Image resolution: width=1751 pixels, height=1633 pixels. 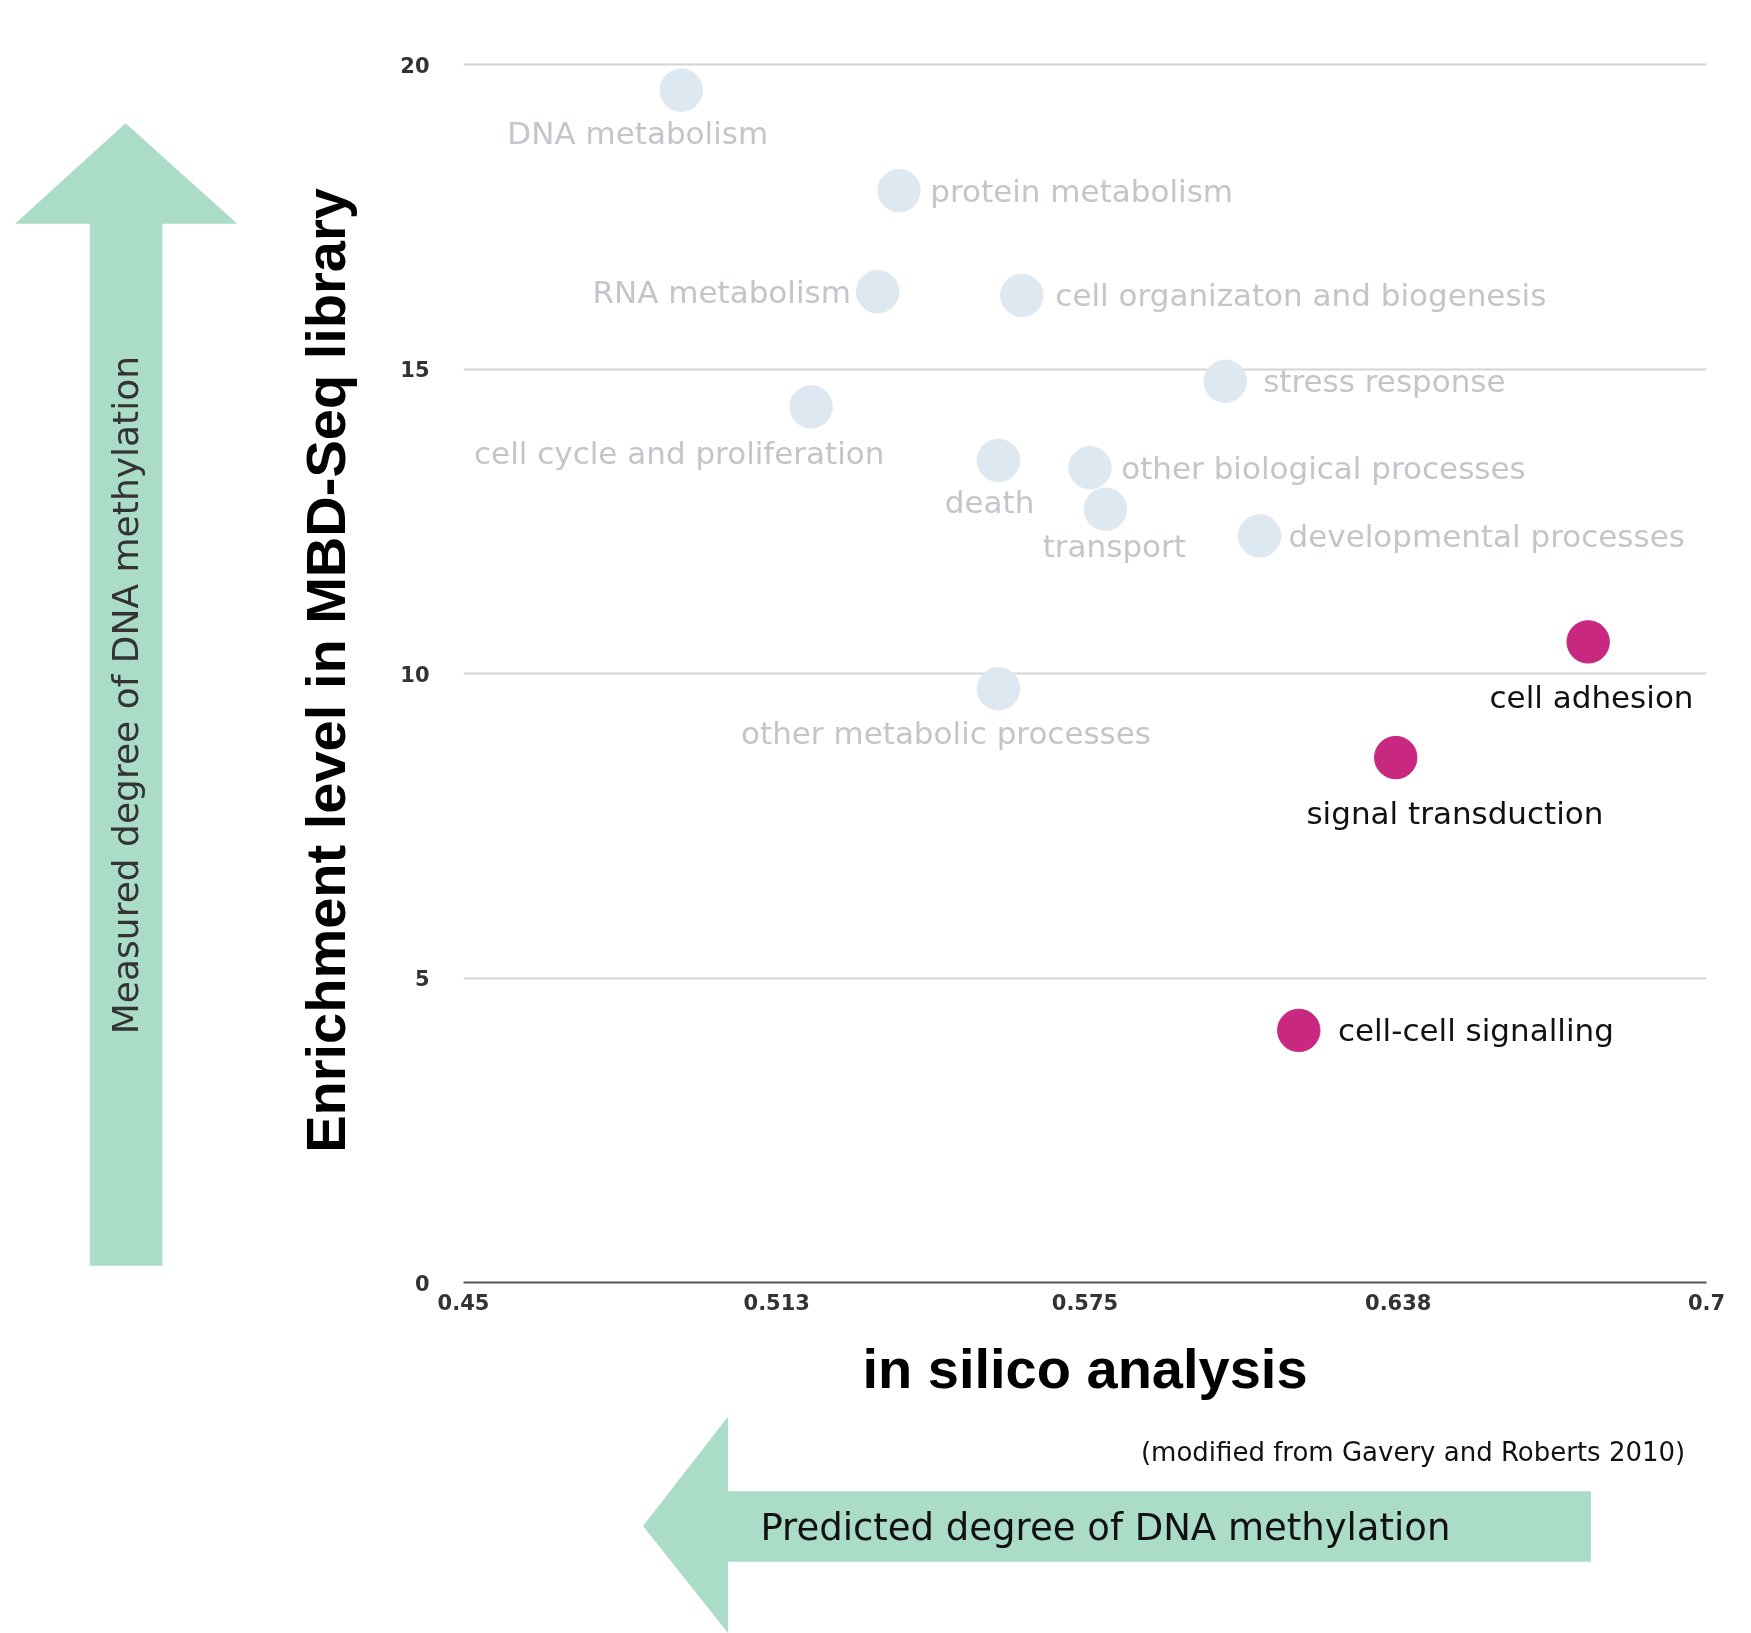 I want to click on annotation: other biological processes, so click(x=1323, y=467).